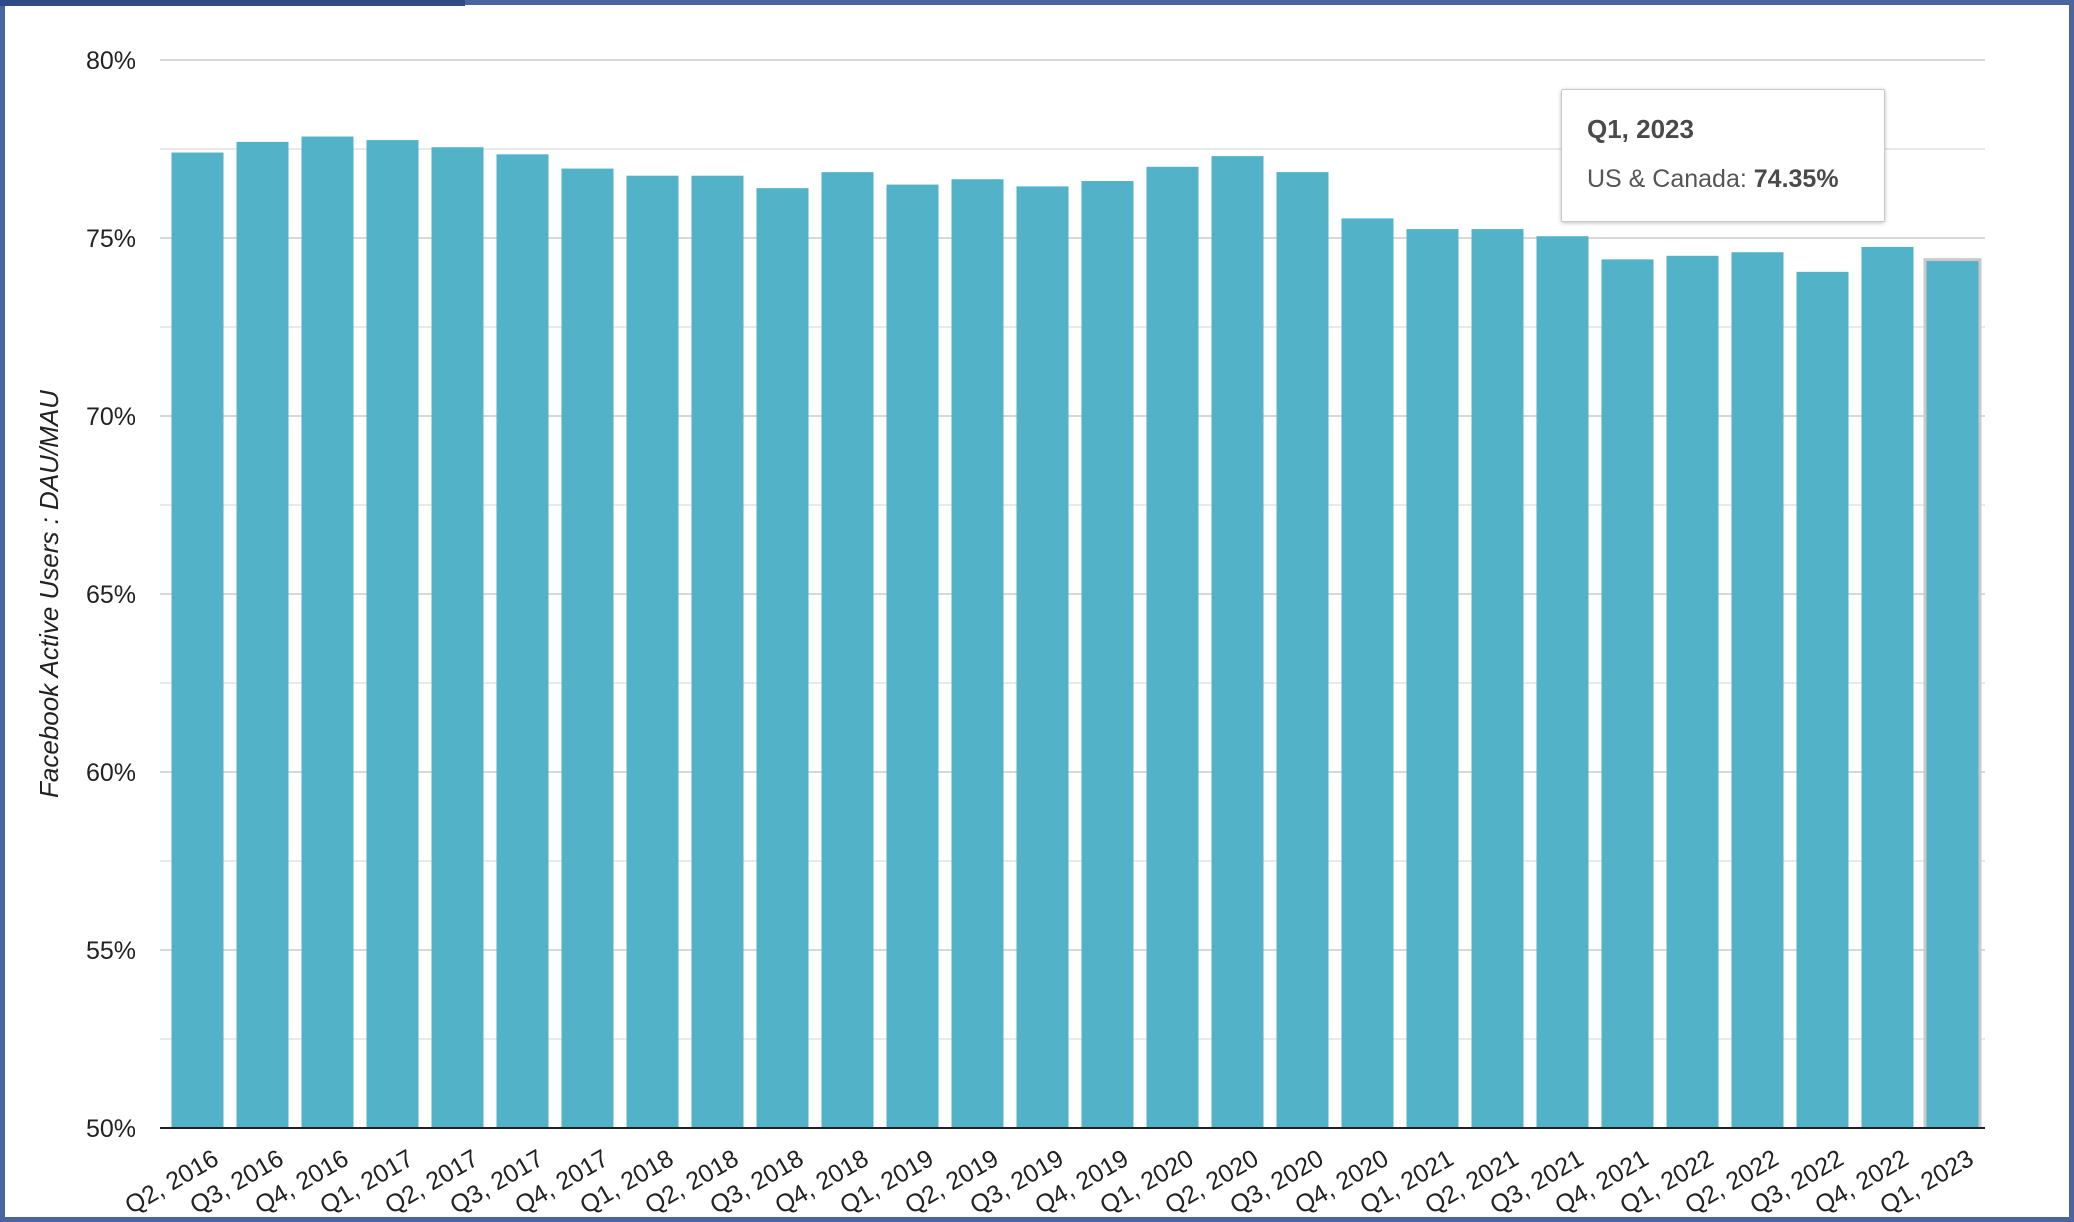 This screenshot has height=1222, width=2074. I want to click on y-tick-label: 80%, so click(111, 61).